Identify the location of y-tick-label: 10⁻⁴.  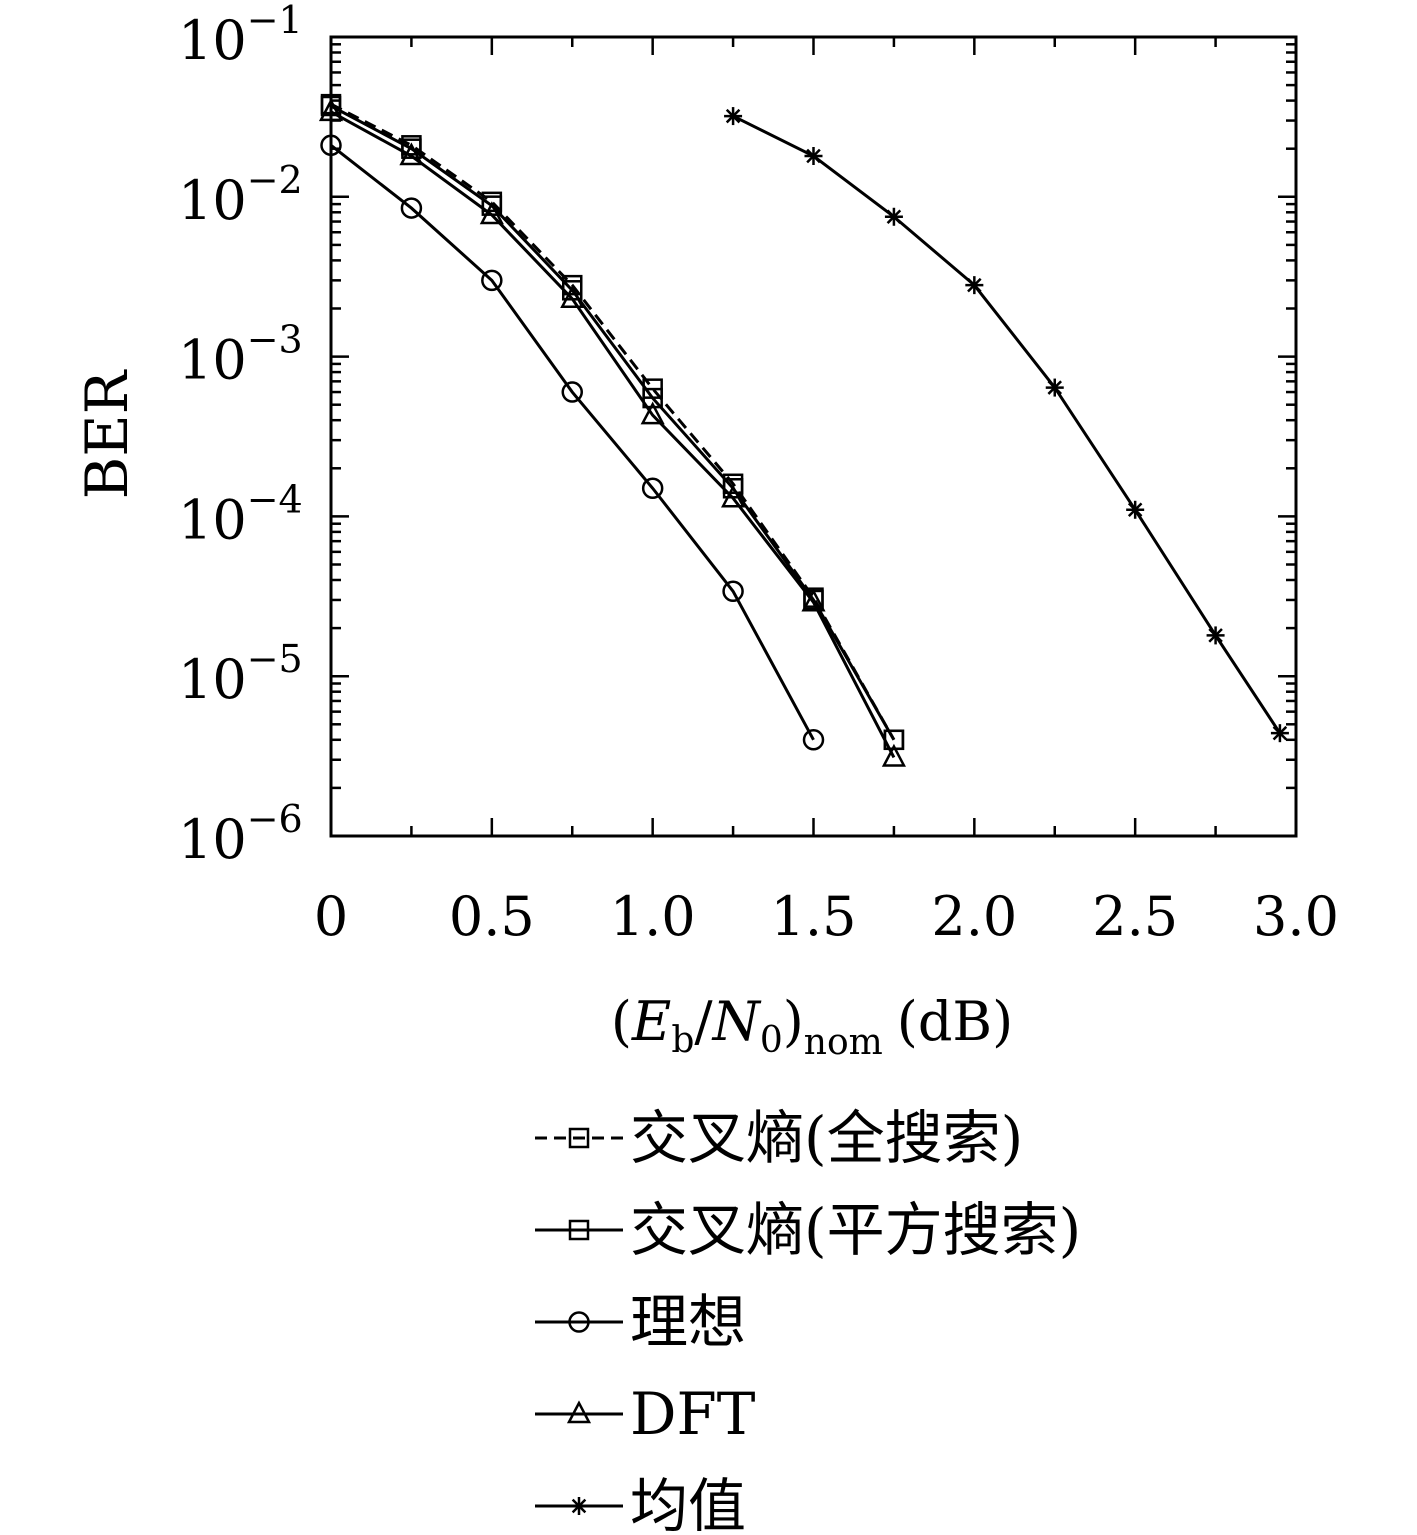
(240, 514).